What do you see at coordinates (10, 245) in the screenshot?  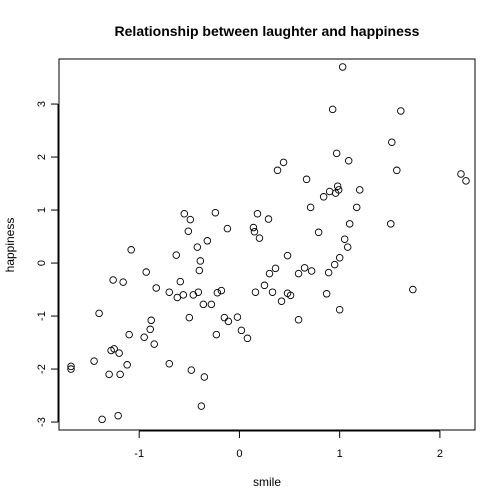 I see `y-axis-label: happiness` at bounding box center [10, 245].